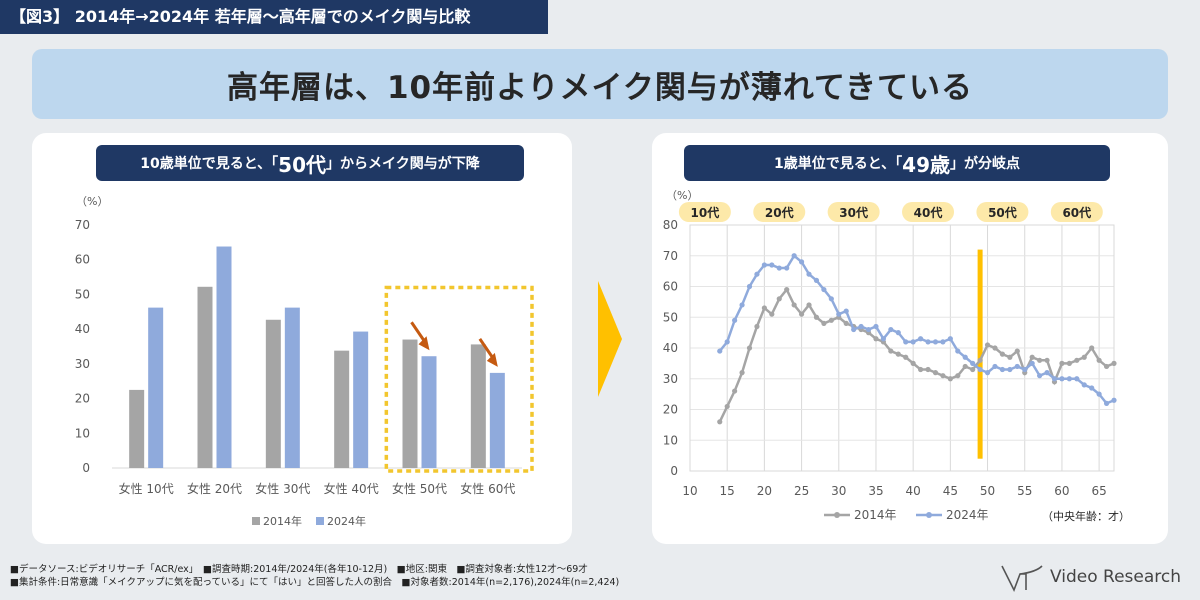 This screenshot has height=600, width=1200. Describe the element at coordinates (282, 521) in the screenshot. I see `legend-label: 2014年` at that location.